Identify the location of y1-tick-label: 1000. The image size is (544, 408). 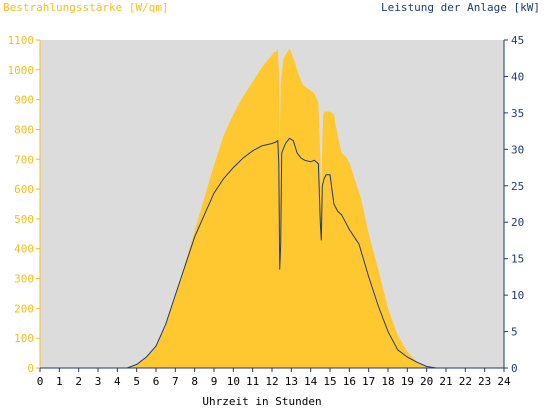
(21, 70).